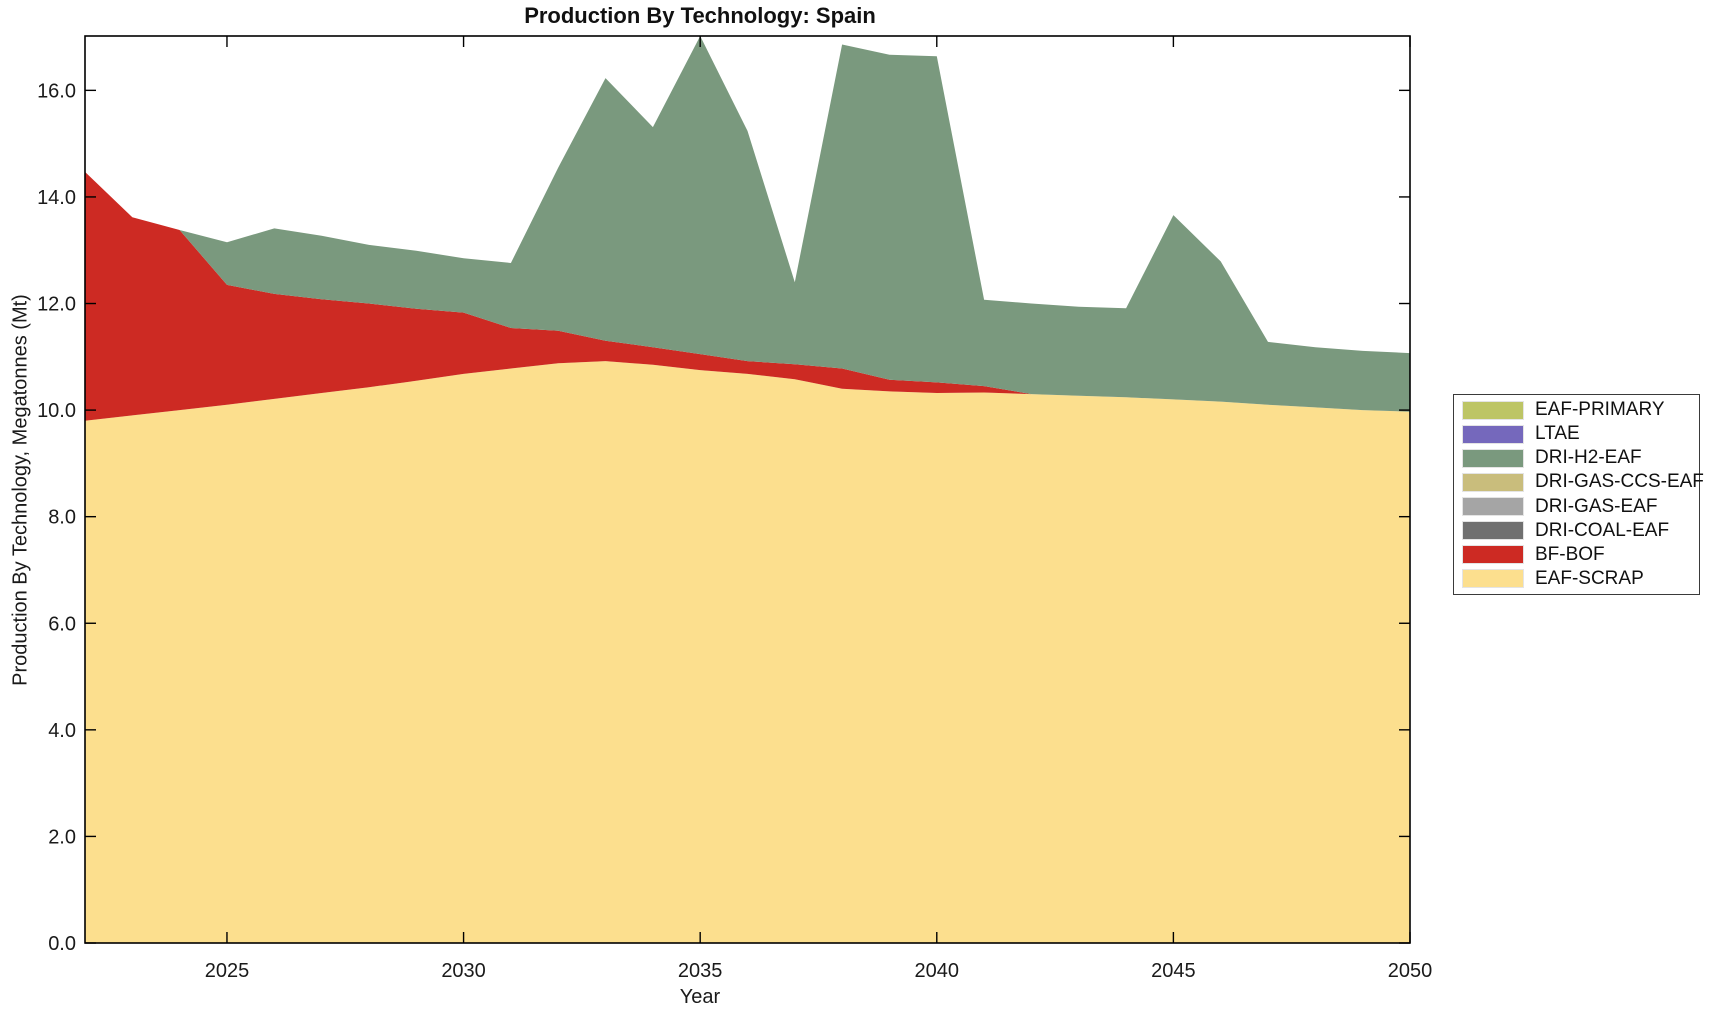 This screenshot has height=1021, width=1715. What do you see at coordinates (62, 944) in the screenshot?
I see `y-tick-label: 0.0` at bounding box center [62, 944].